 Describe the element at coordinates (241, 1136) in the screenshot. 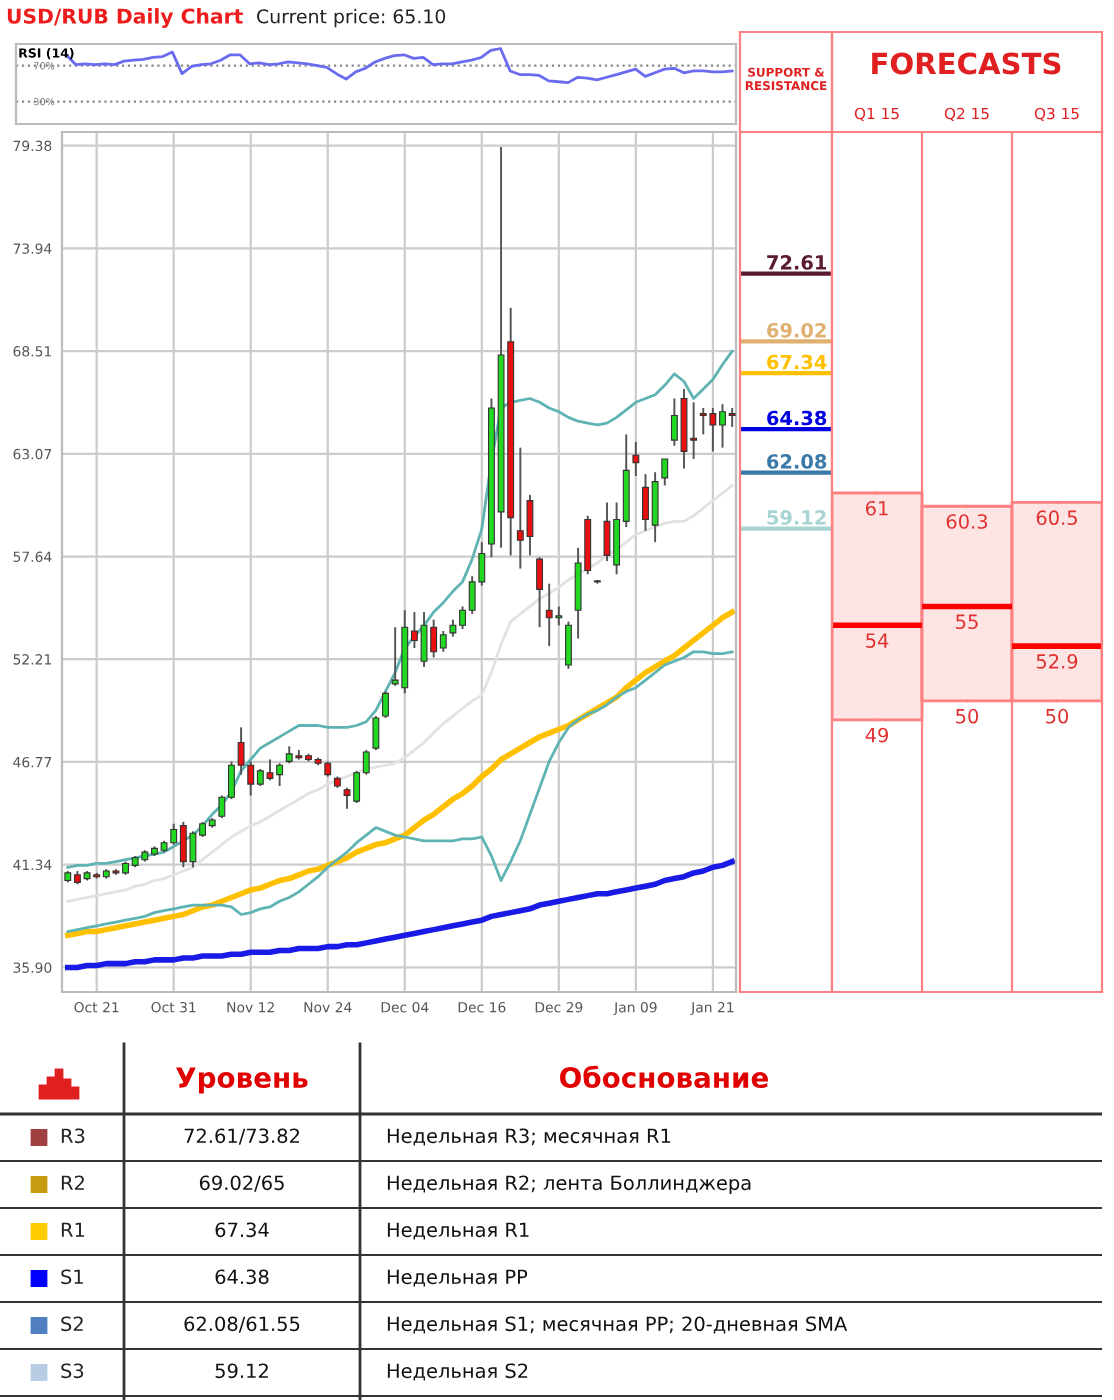

I see `text: 72.61/73.82` at that location.